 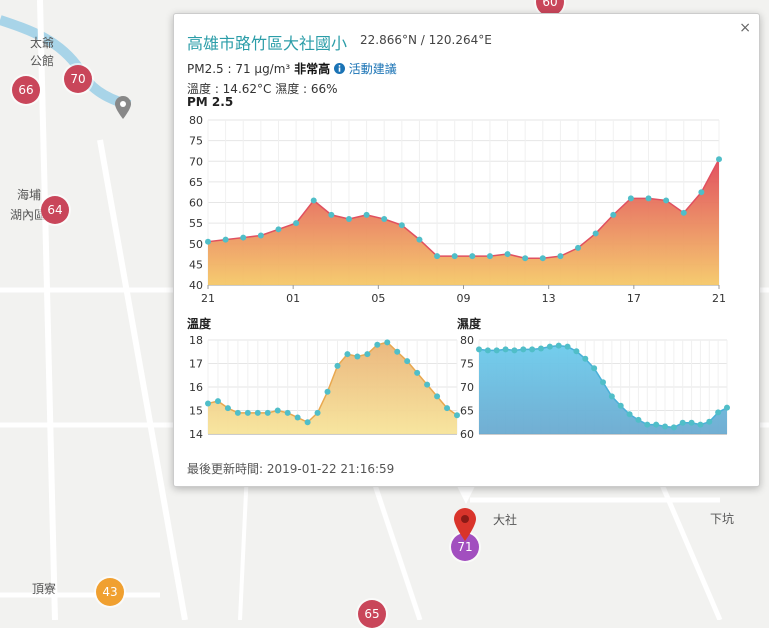 What do you see at coordinates (464, 298) in the screenshot?
I see `x-tick-label: 09` at bounding box center [464, 298].